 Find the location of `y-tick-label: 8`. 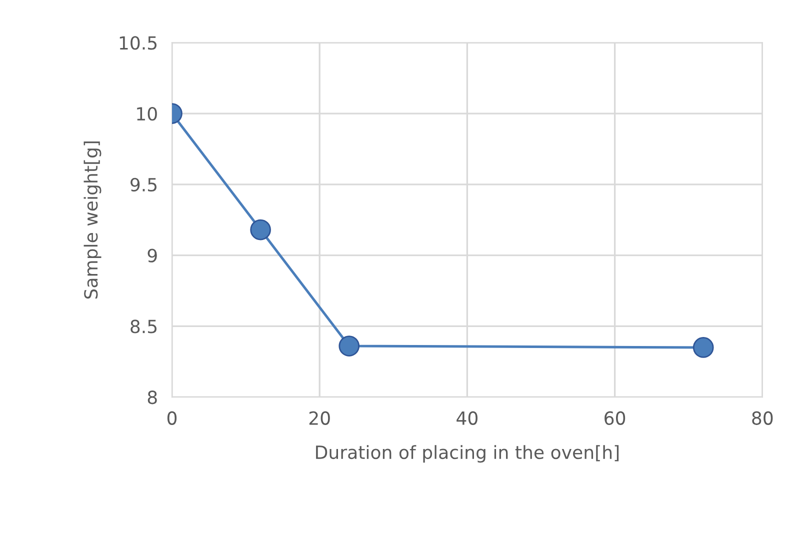

y-tick-label: 8 is located at coordinates (152, 397).